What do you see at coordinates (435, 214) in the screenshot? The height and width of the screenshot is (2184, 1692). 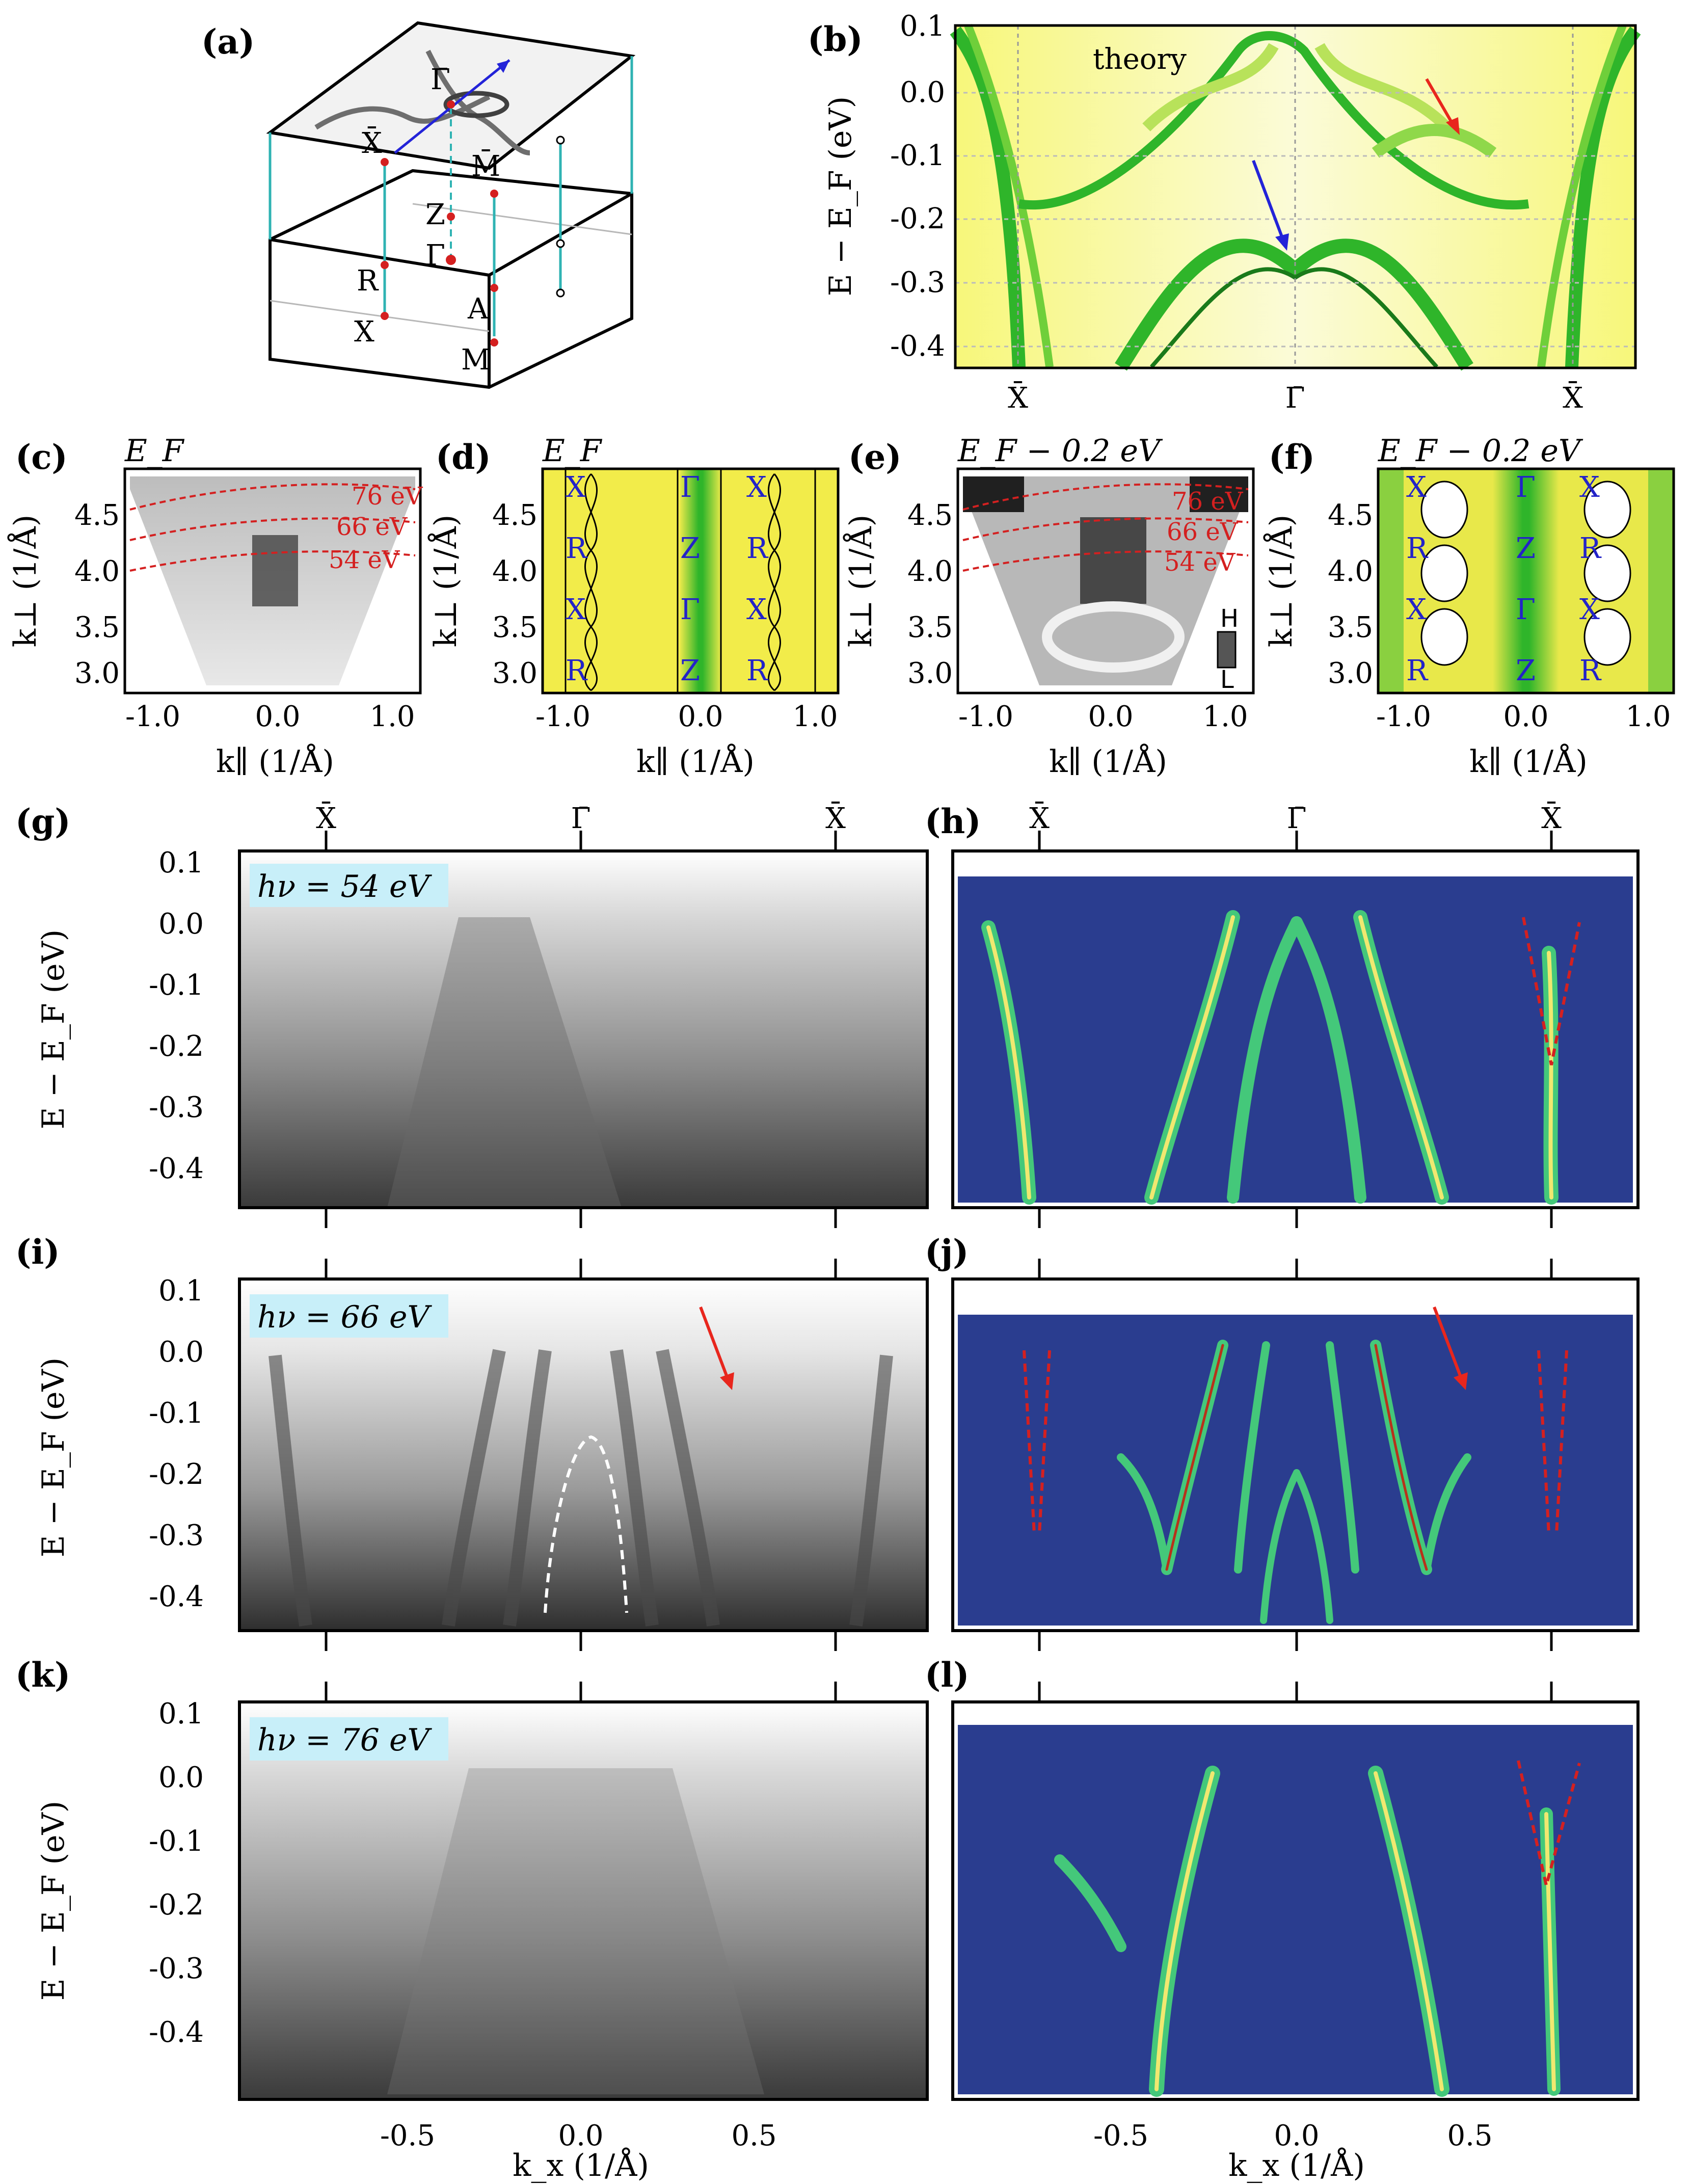 I see `label-z: Z` at bounding box center [435, 214].